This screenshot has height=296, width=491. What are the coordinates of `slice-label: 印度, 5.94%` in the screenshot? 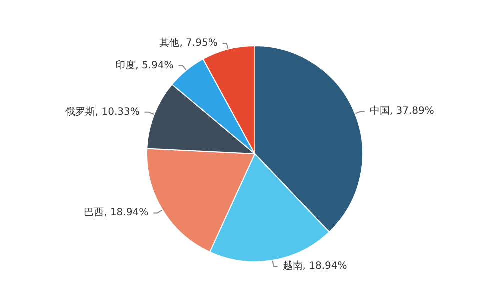 It's located at (145, 65).